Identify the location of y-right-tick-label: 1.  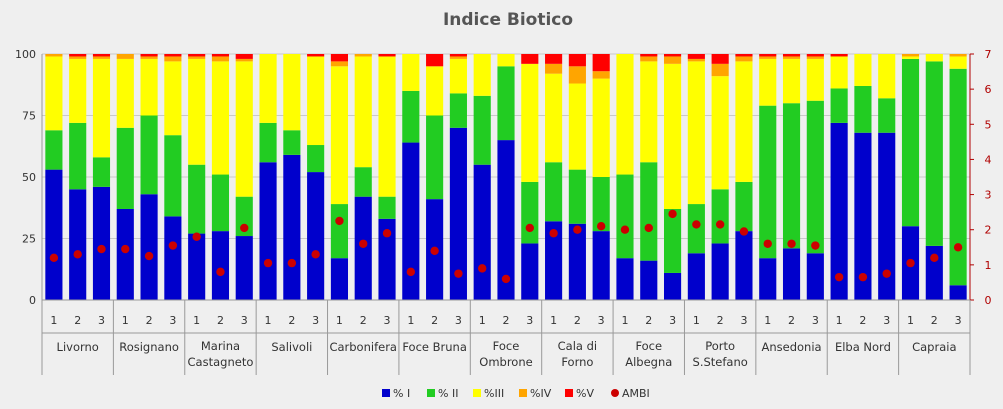
(988, 265).